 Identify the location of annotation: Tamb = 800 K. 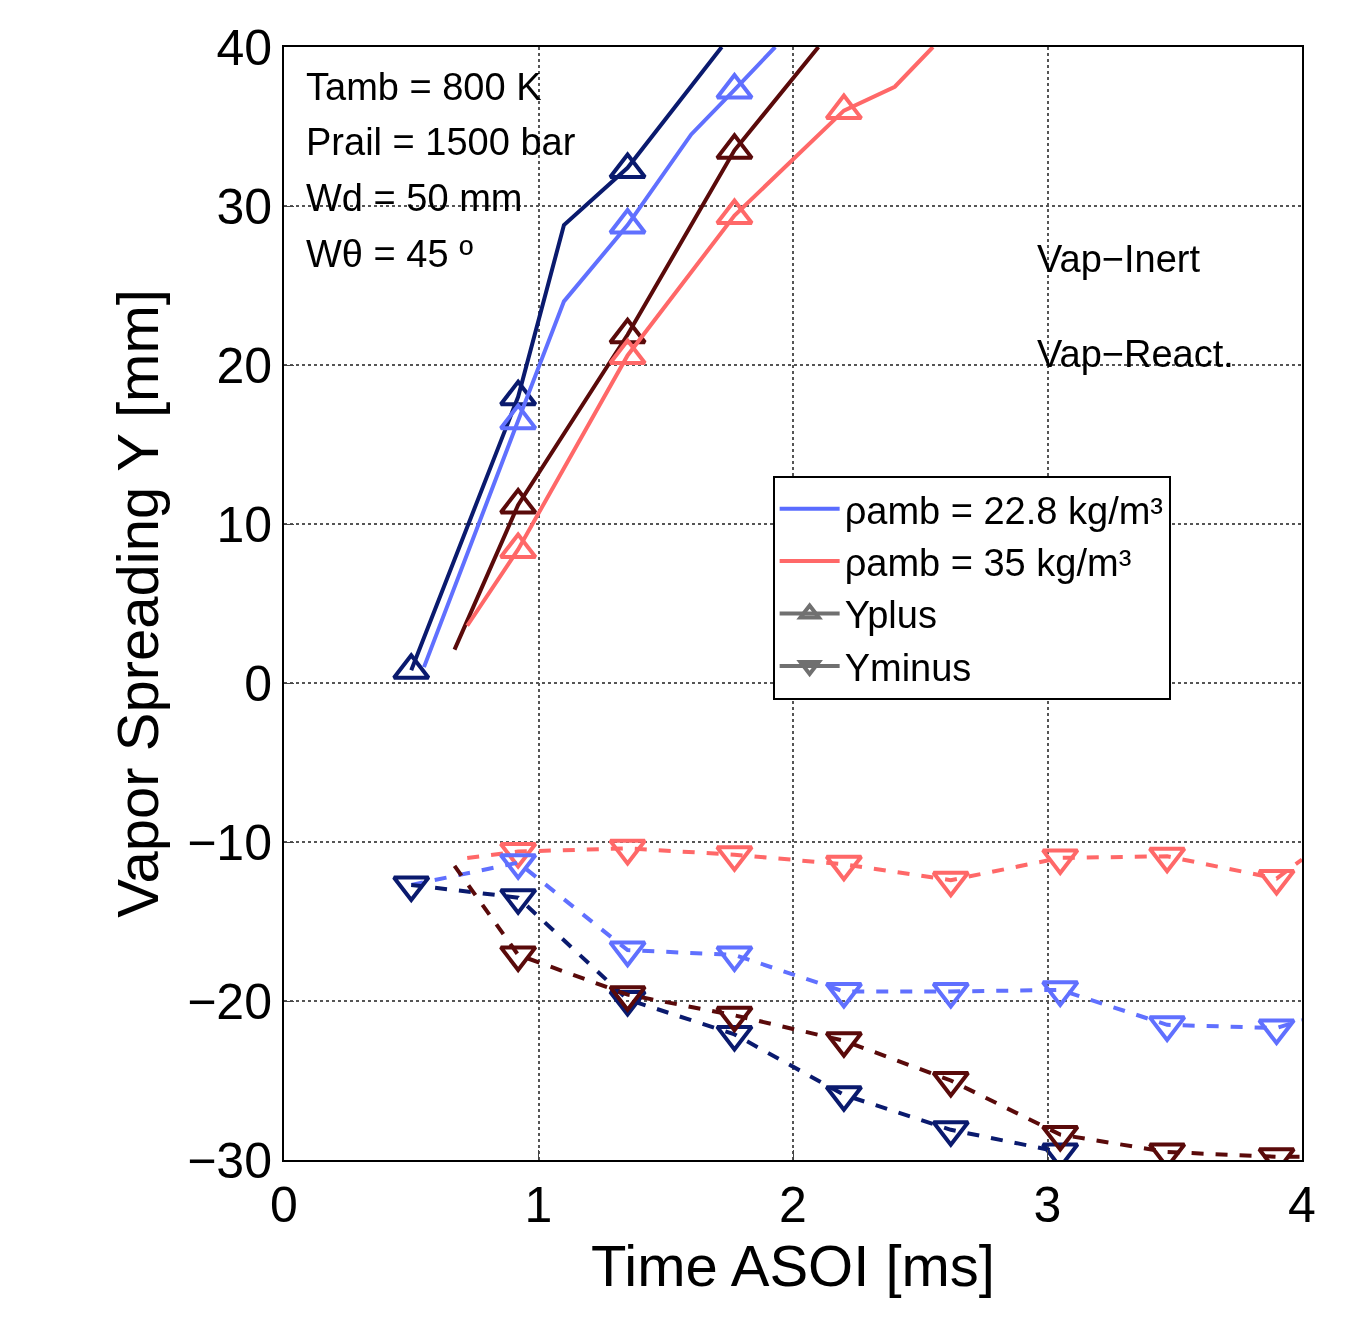
(424, 87).